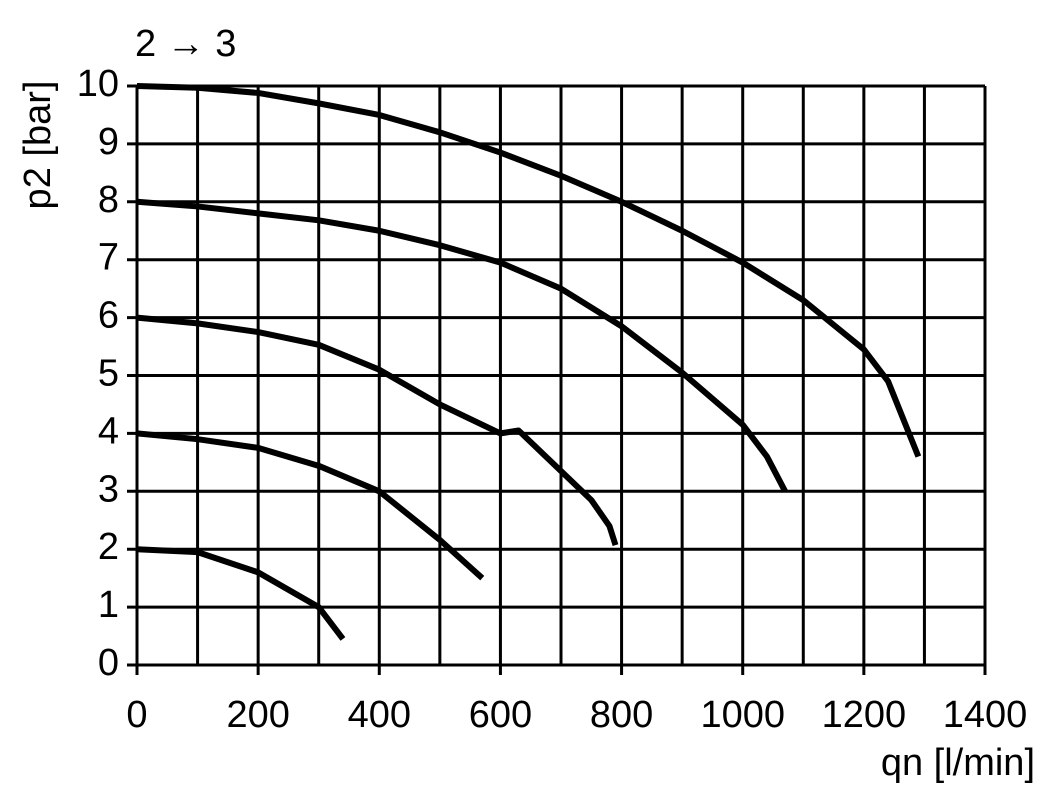  What do you see at coordinates (500, 715) in the screenshot?
I see `x-tick-label: 600` at bounding box center [500, 715].